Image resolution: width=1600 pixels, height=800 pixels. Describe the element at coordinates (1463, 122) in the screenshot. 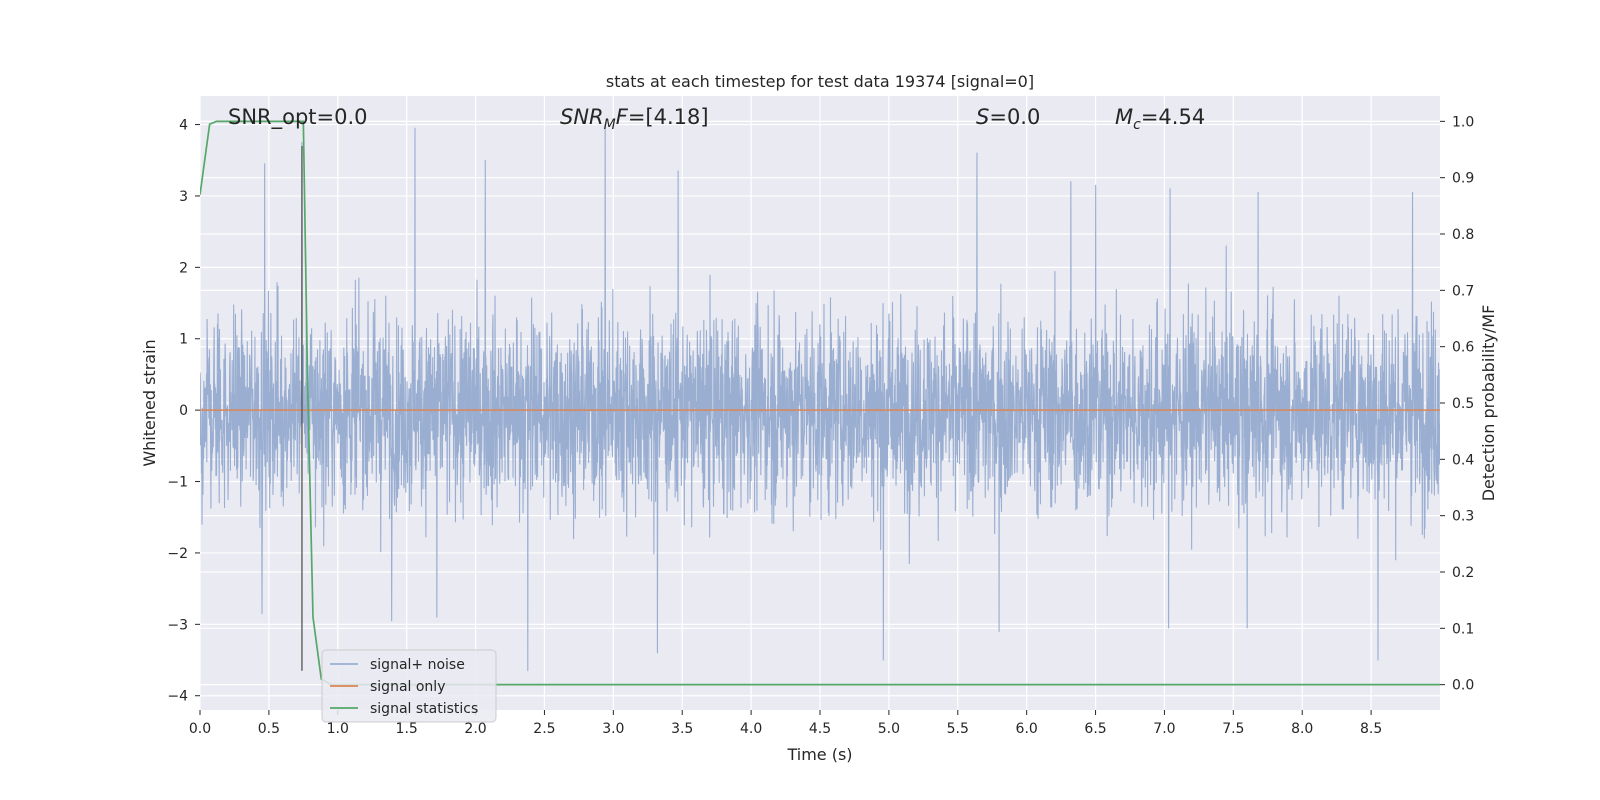

I see `y2-tick-label: 1.0` at that location.